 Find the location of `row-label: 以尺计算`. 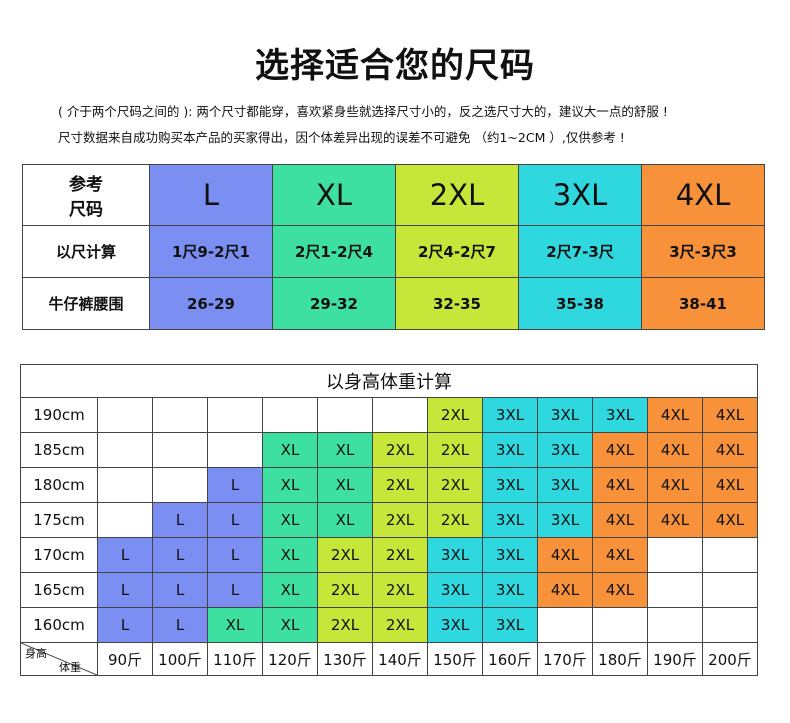

row-label: 以尺计算 is located at coordinates (86, 251).